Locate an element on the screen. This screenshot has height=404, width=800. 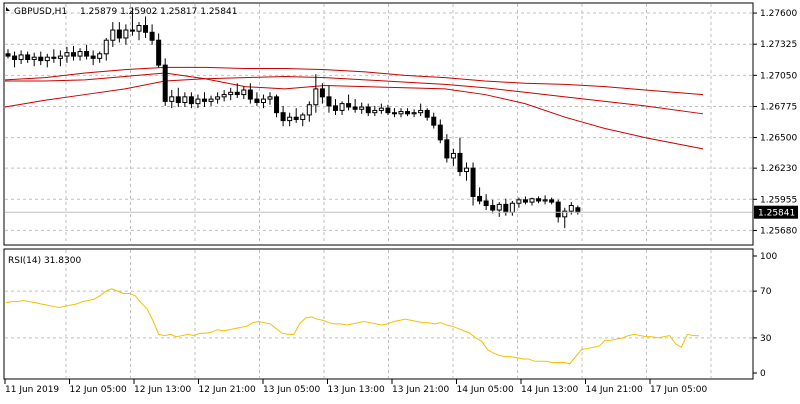
price-tick-label: 1.25680 is located at coordinates (778, 231).